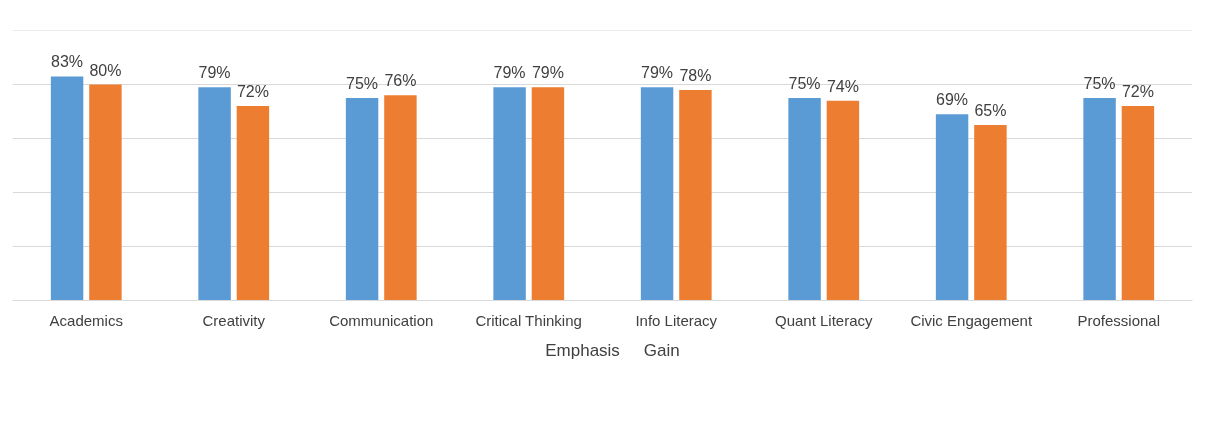 The width and height of the screenshot is (1215, 421). What do you see at coordinates (528, 320) in the screenshot?
I see `x-tick-label: Critical Thinking` at bounding box center [528, 320].